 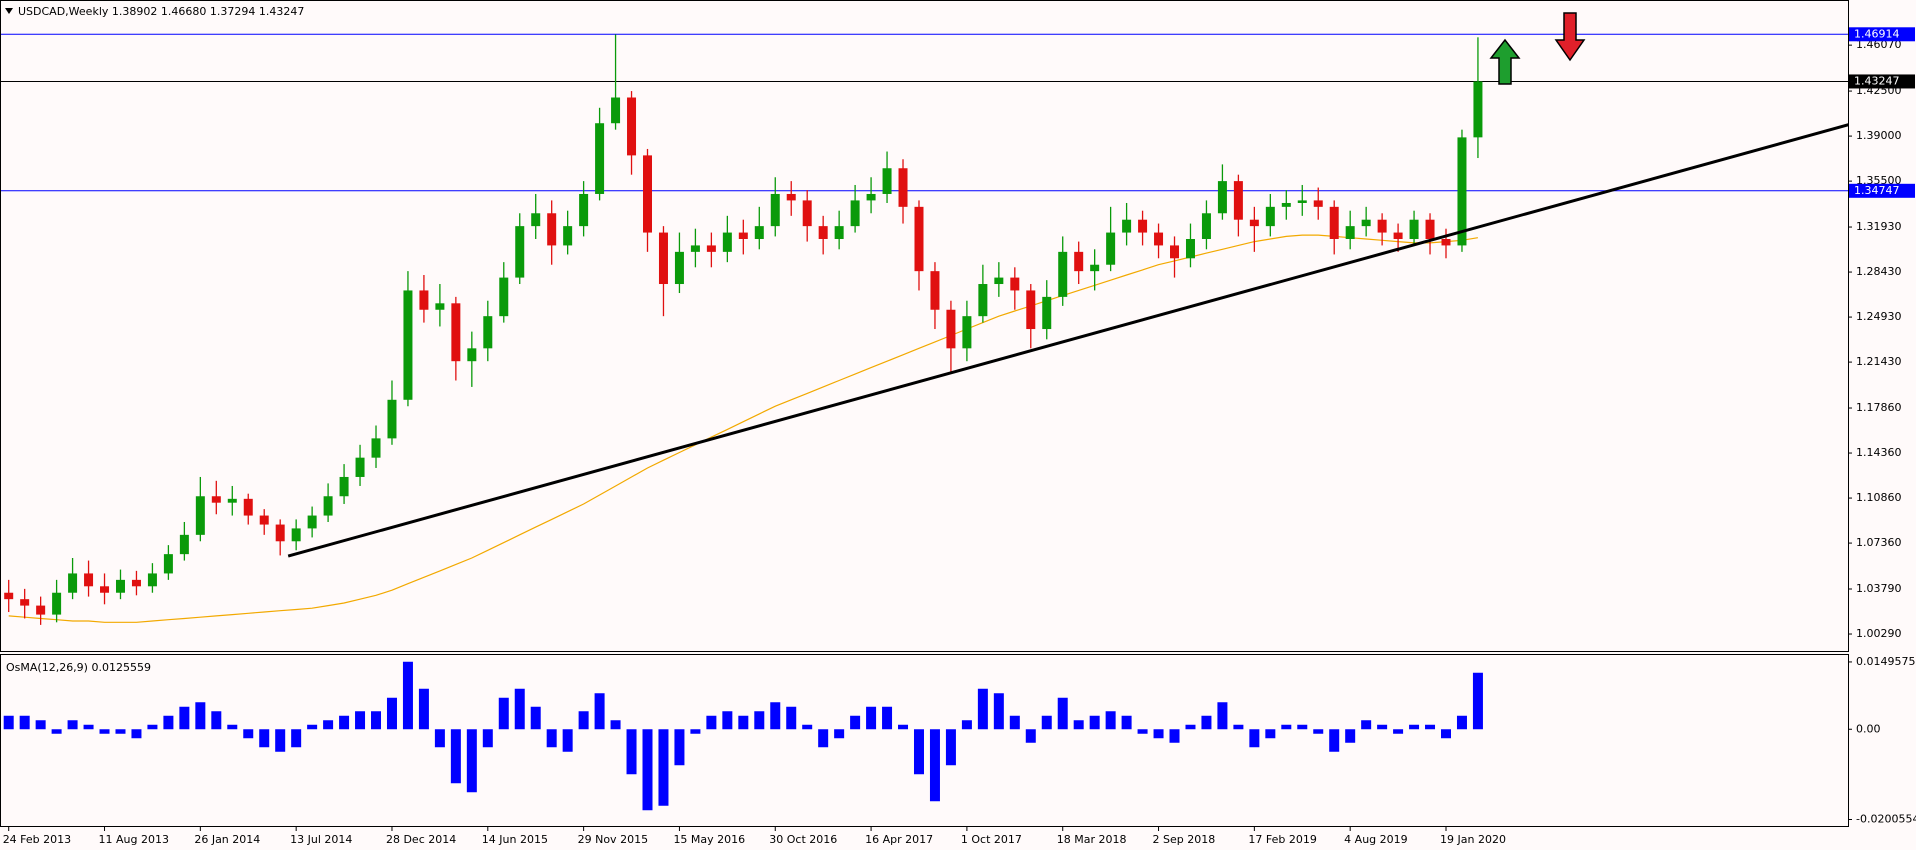 What do you see at coordinates (613, 839) in the screenshot?
I see `x-tick-label: 29 Nov 2015` at bounding box center [613, 839].